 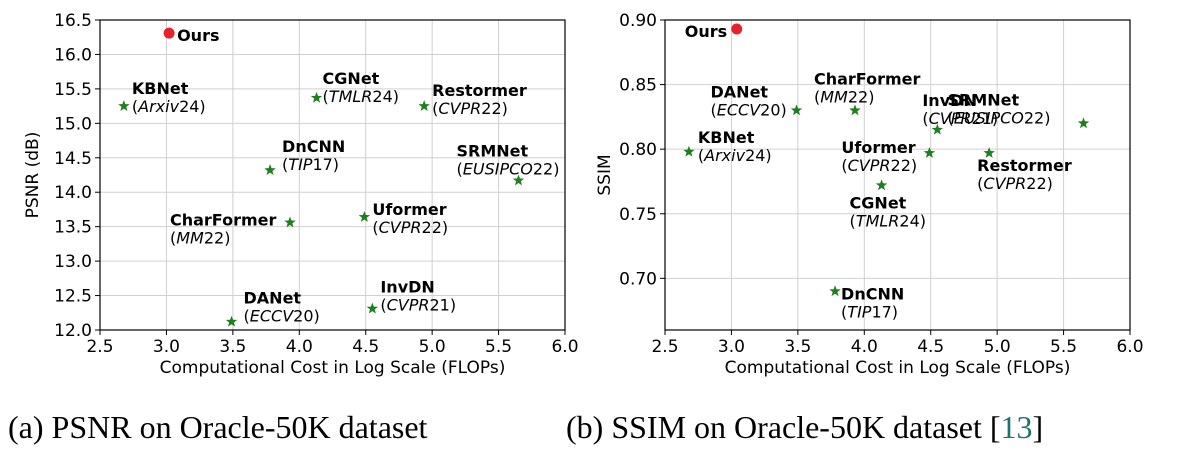 I want to click on y-tick-label: 0.80, so click(x=638, y=150).